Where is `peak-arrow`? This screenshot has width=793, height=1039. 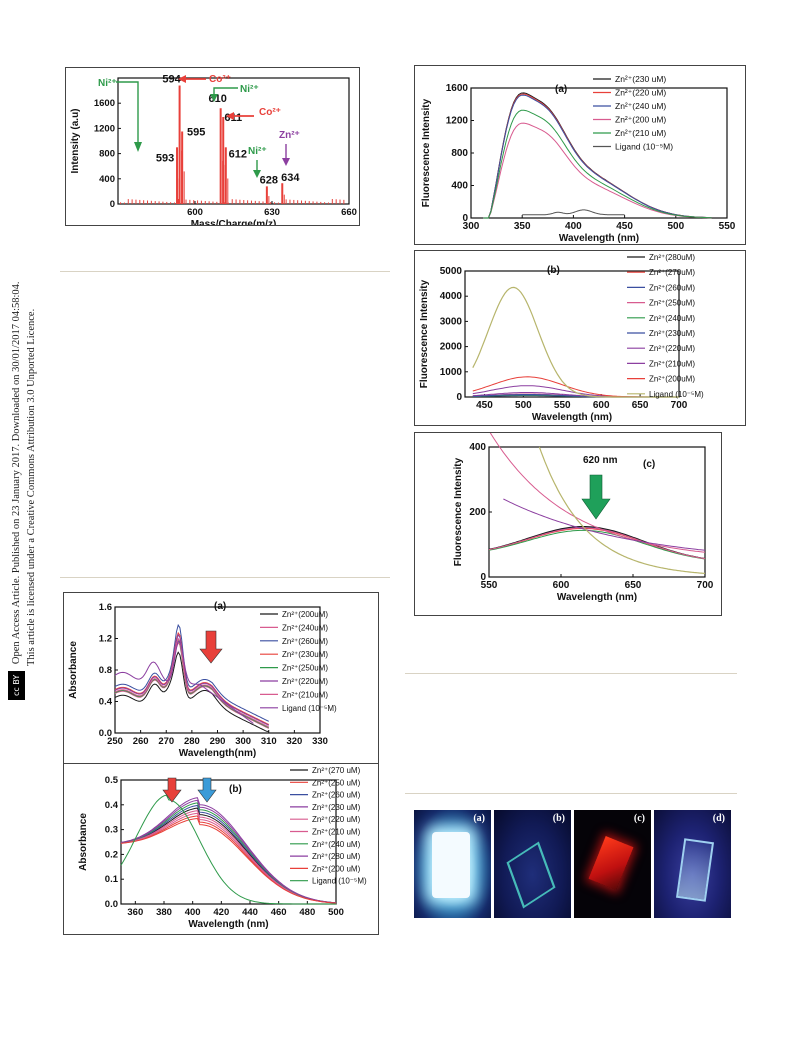 peak-arrow is located at coordinates (596, 497).